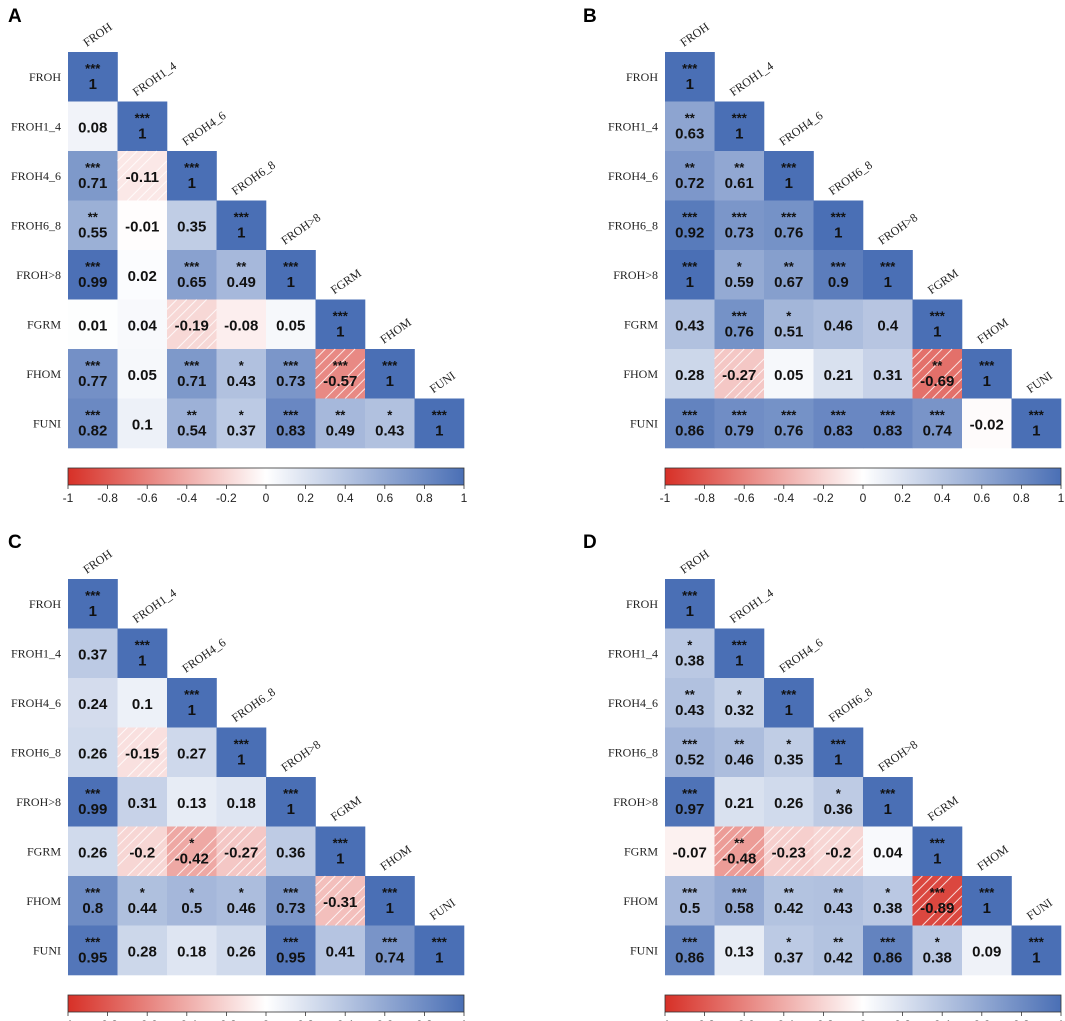  Describe the element at coordinates (93, 950) in the screenshot. I see `heatmap-cell: ***0.95` at that location.